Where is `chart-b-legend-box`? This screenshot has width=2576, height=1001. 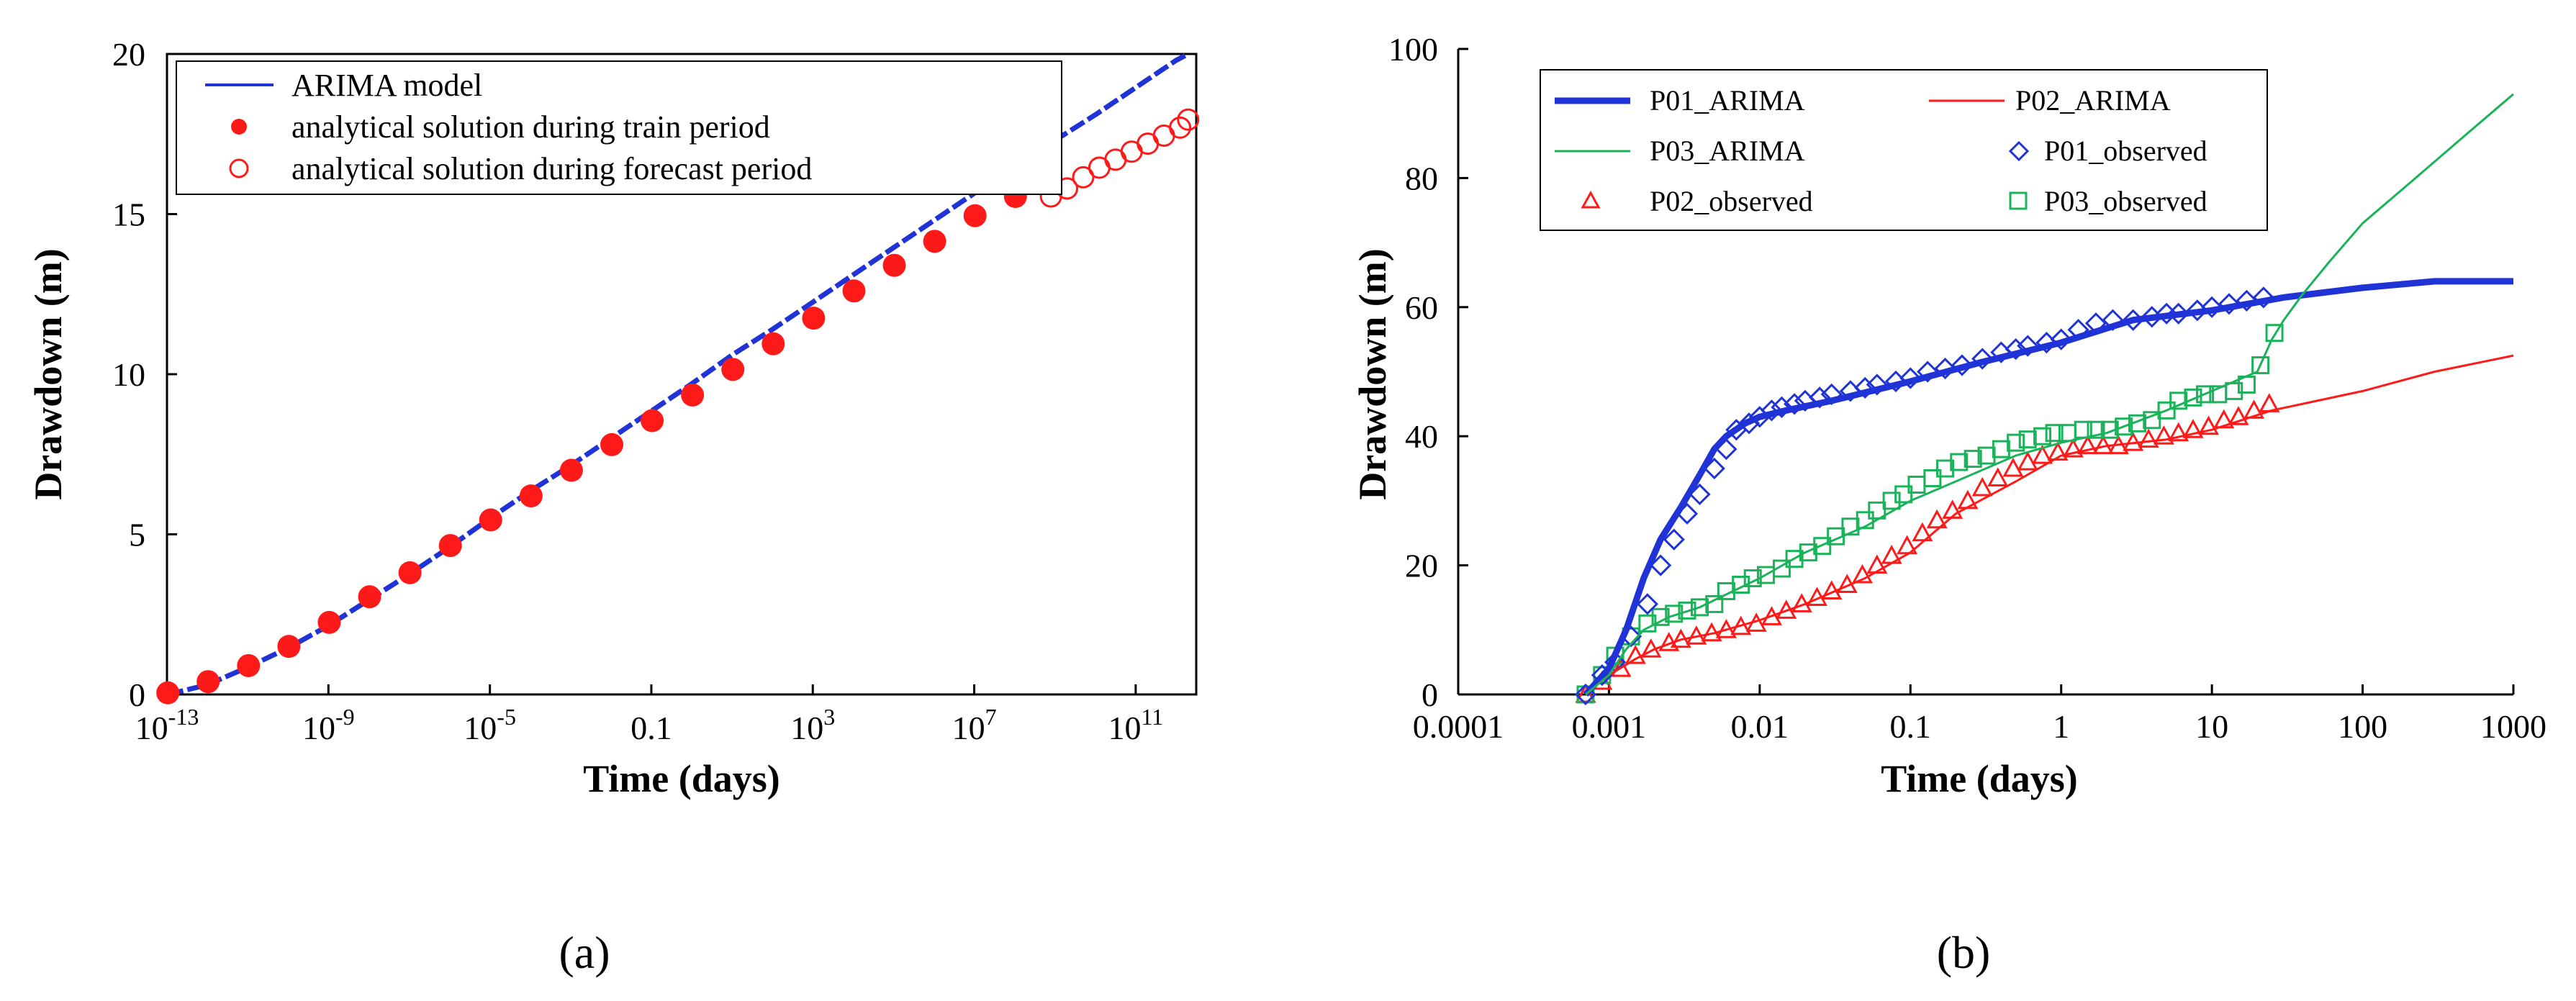 chart-b-legend-box is located at coordinates (1904, 150).